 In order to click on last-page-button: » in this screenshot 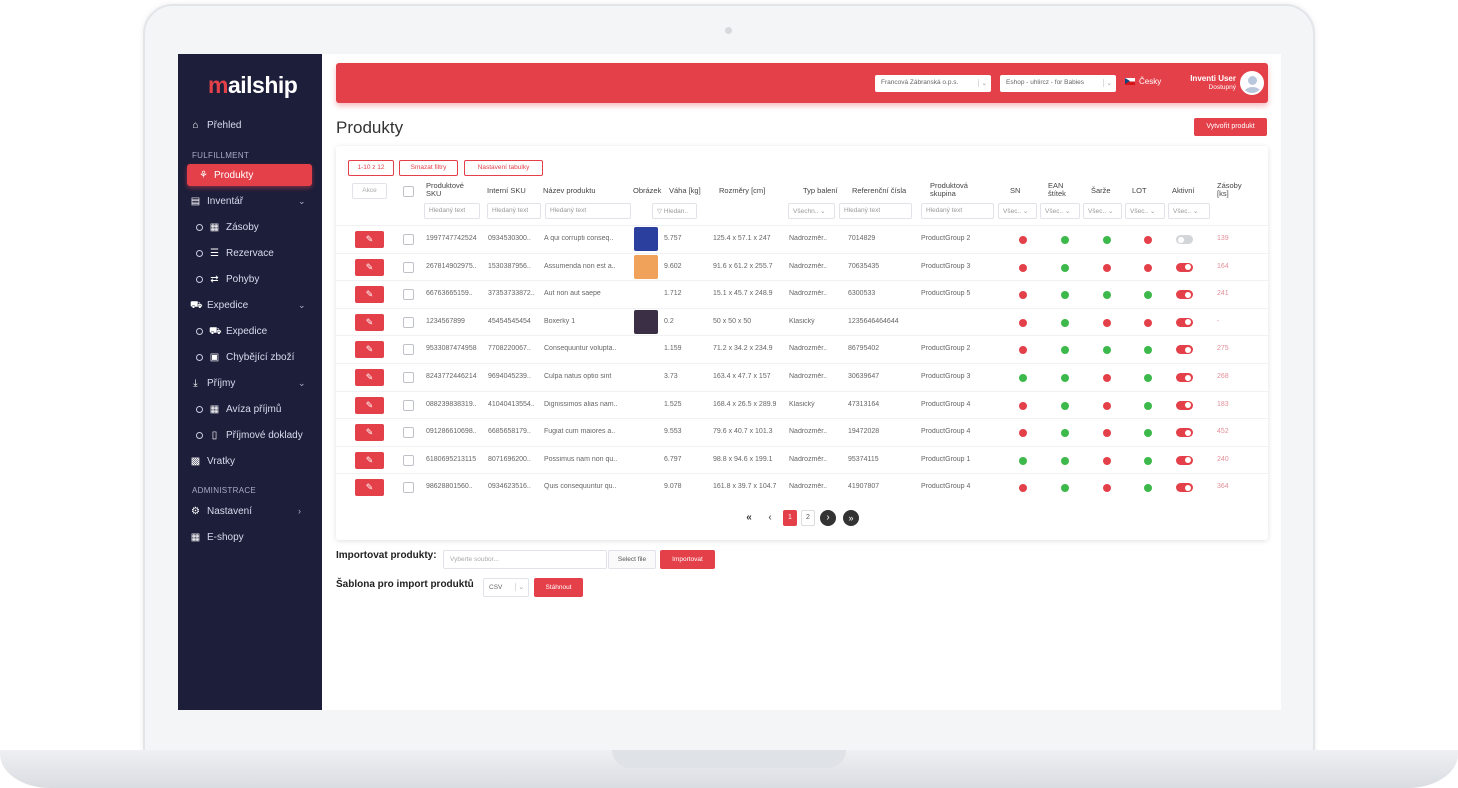, I will do `click(851, 518)`.